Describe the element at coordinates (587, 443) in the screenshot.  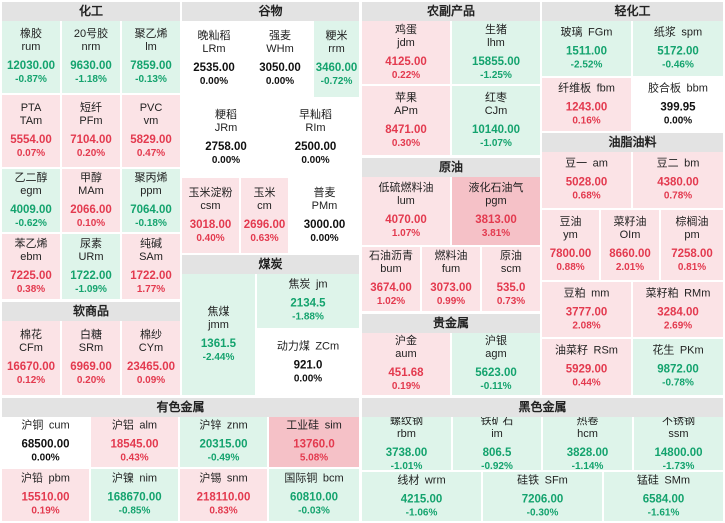
I see `commodity-tile-hcm: 热卷 hcm 3828.00 -1.14%` at that location.